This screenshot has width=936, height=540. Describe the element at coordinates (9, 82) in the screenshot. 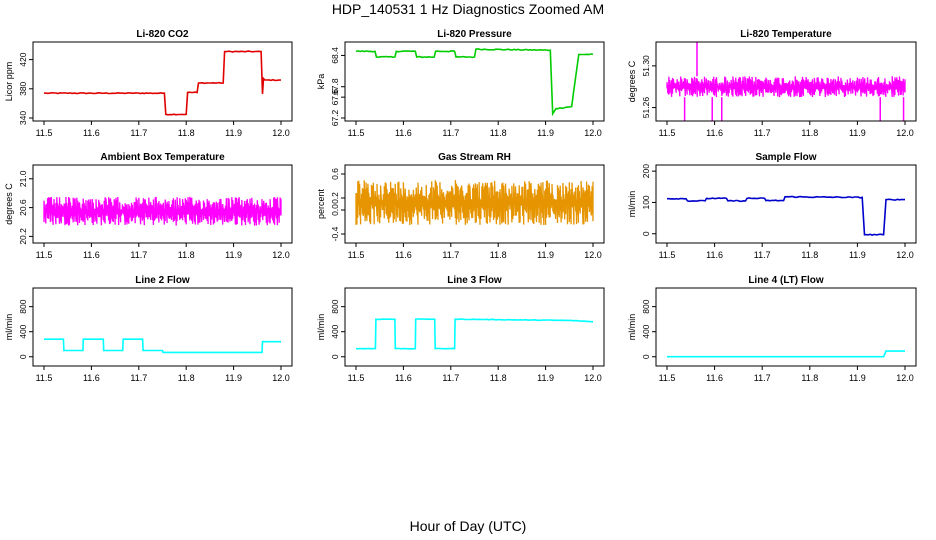

I see `y-axis-label: Licor ppm` at that location.